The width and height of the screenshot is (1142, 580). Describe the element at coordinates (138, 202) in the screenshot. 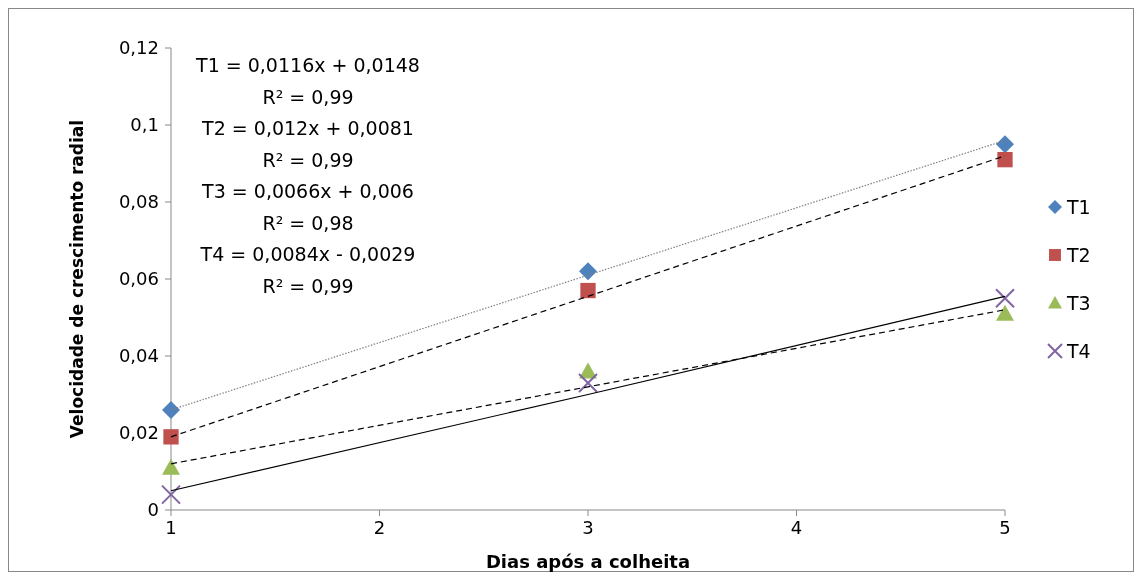

I see `y-tick-label: 0,08` at that location.